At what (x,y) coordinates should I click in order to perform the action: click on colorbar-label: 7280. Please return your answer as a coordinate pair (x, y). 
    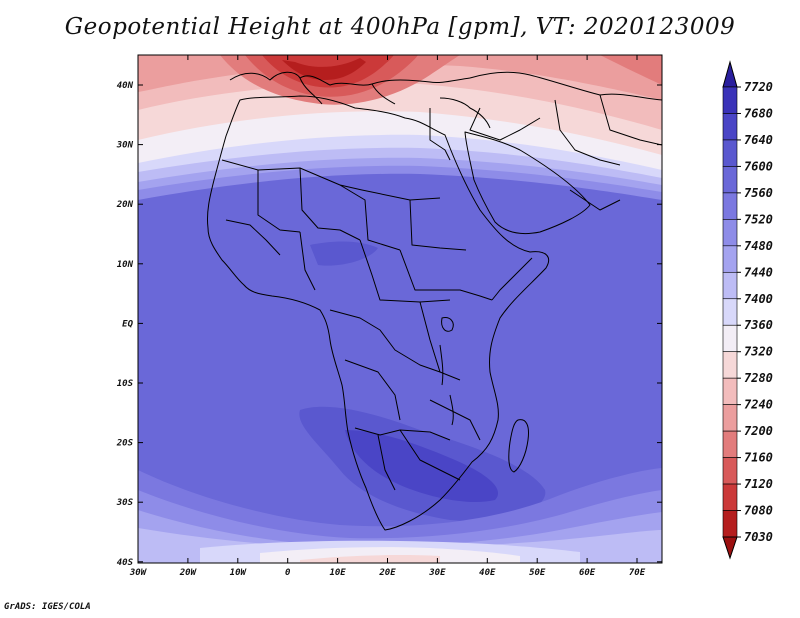
    Looking at the image, I should click on (758, 378).